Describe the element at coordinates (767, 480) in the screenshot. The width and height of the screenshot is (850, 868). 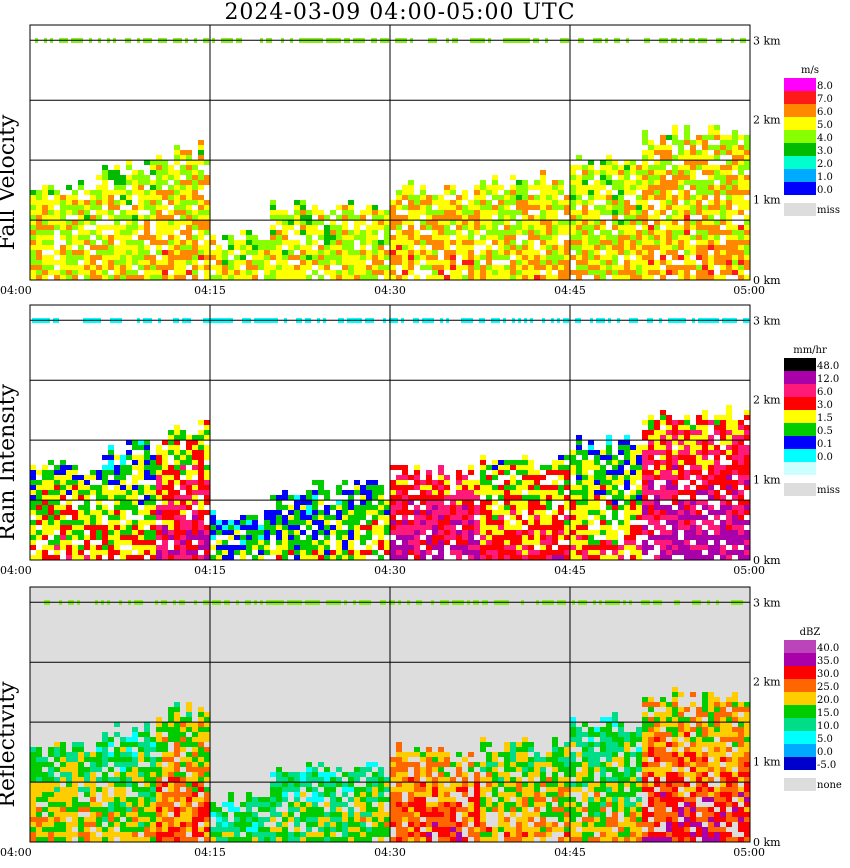
I see `height-tick-label: 1 km` at that location.